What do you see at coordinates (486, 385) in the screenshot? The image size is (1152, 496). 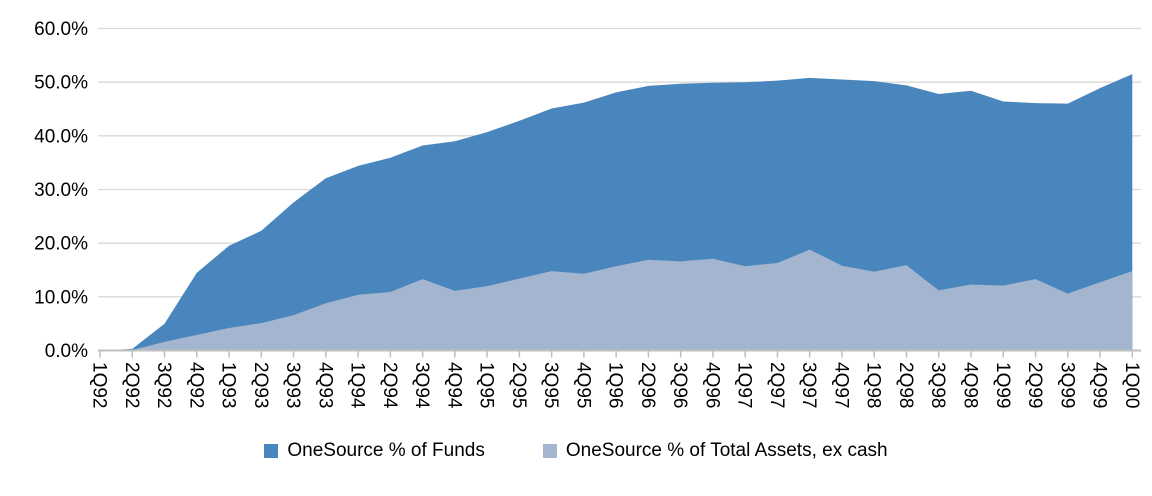 I see `x-axis-label: 1Q95` at bounding box center [486, 385].